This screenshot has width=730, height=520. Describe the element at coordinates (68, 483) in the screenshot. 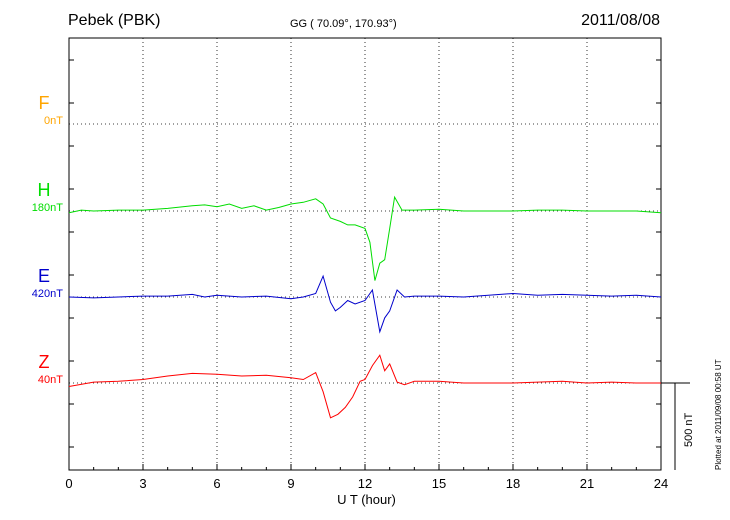

I see `x-tick-label: 0` at that location.